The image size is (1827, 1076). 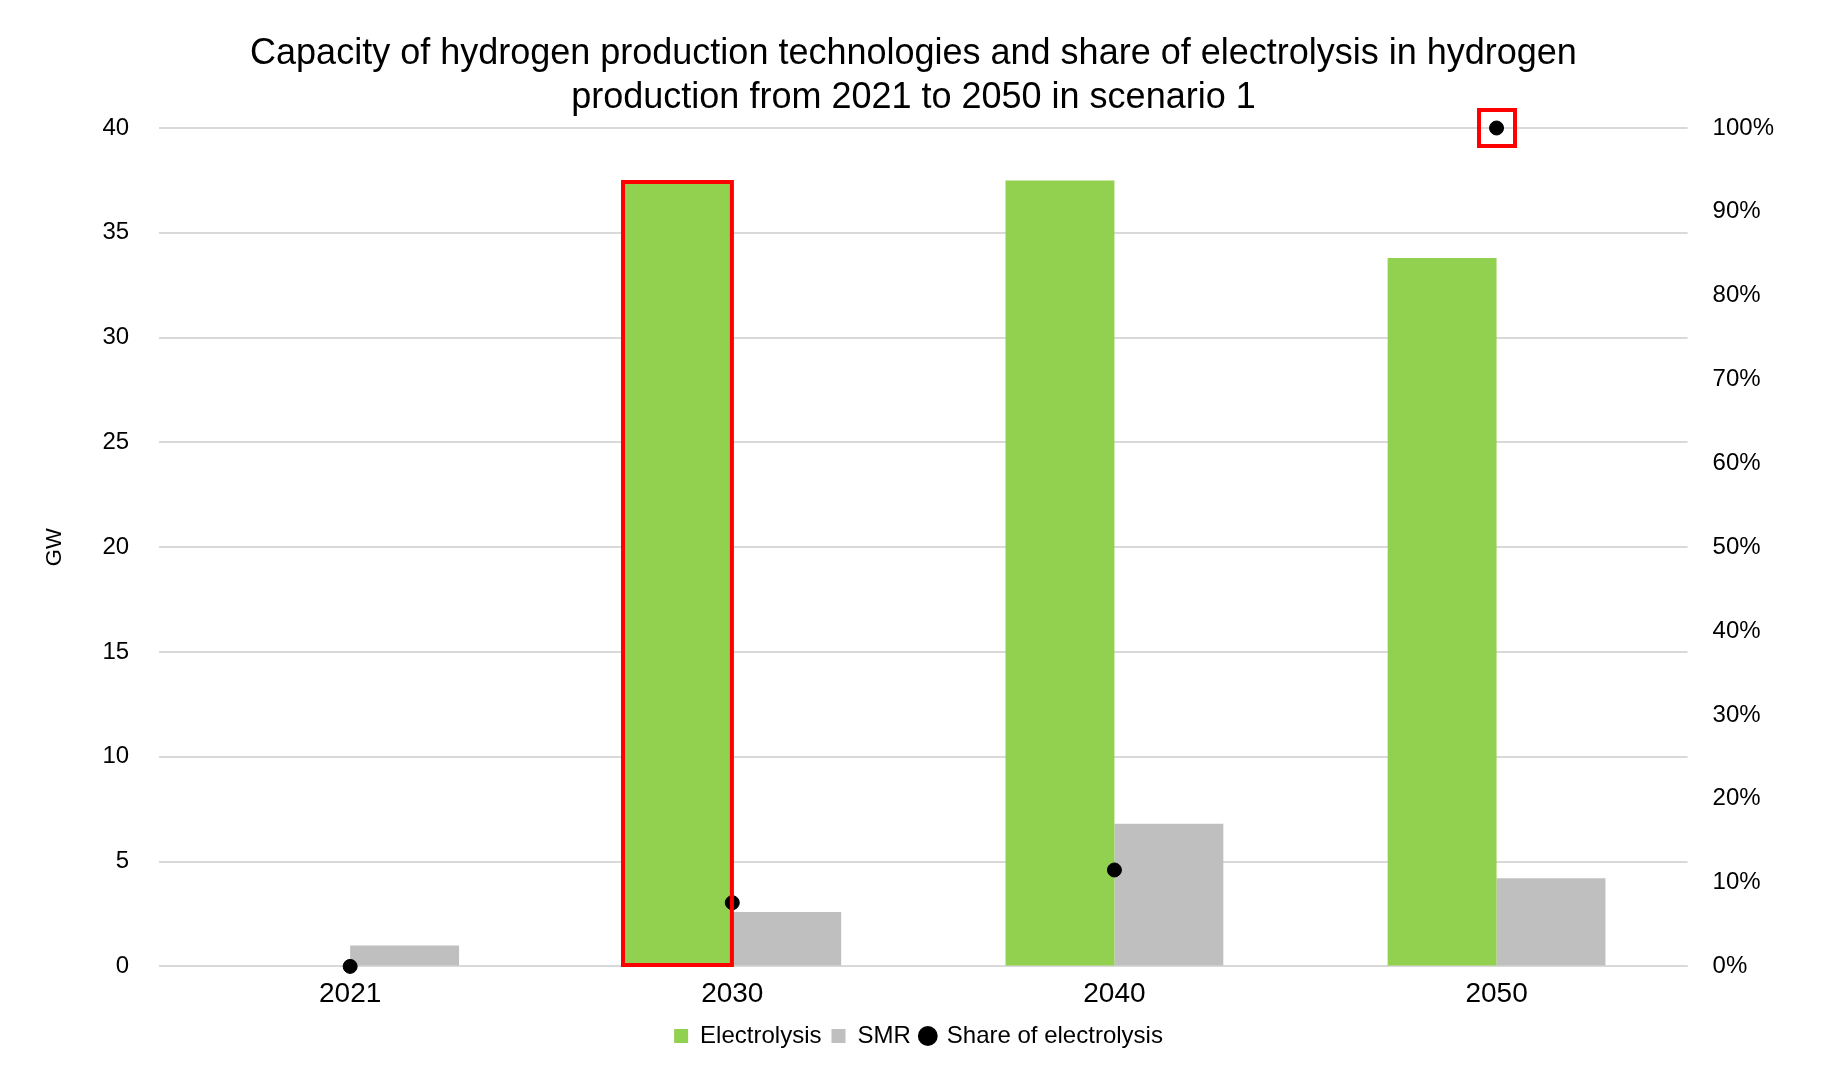 I want to click on y-tick-label: 5, so click(x=122, y=860).